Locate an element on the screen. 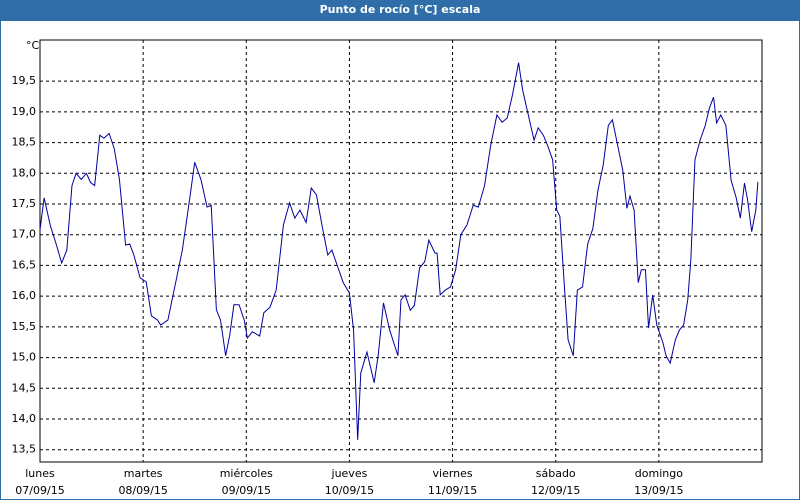 The width and height of the screenshot is (800, 500). x-tick-label: viernes is located at coordinates (453, 473).